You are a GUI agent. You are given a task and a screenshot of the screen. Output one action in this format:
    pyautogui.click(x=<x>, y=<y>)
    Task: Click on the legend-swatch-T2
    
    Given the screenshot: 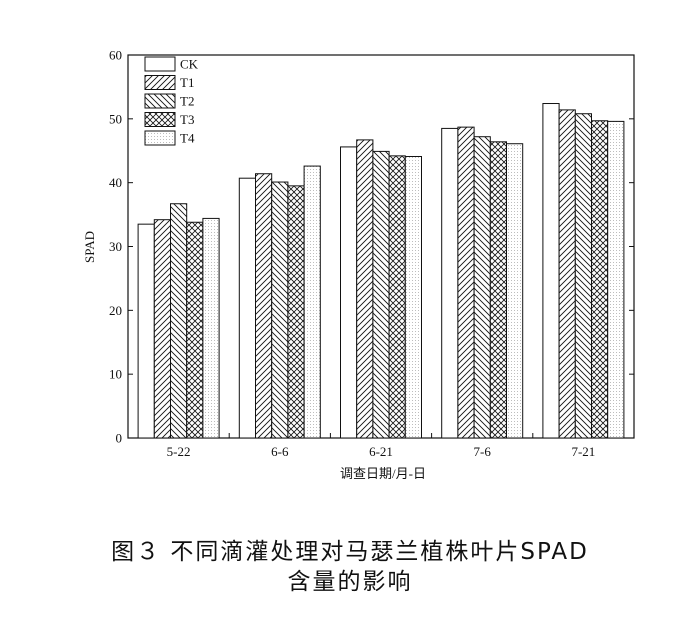 What is the action you would take?
    pyautogui.click(x=160, y=101)
    